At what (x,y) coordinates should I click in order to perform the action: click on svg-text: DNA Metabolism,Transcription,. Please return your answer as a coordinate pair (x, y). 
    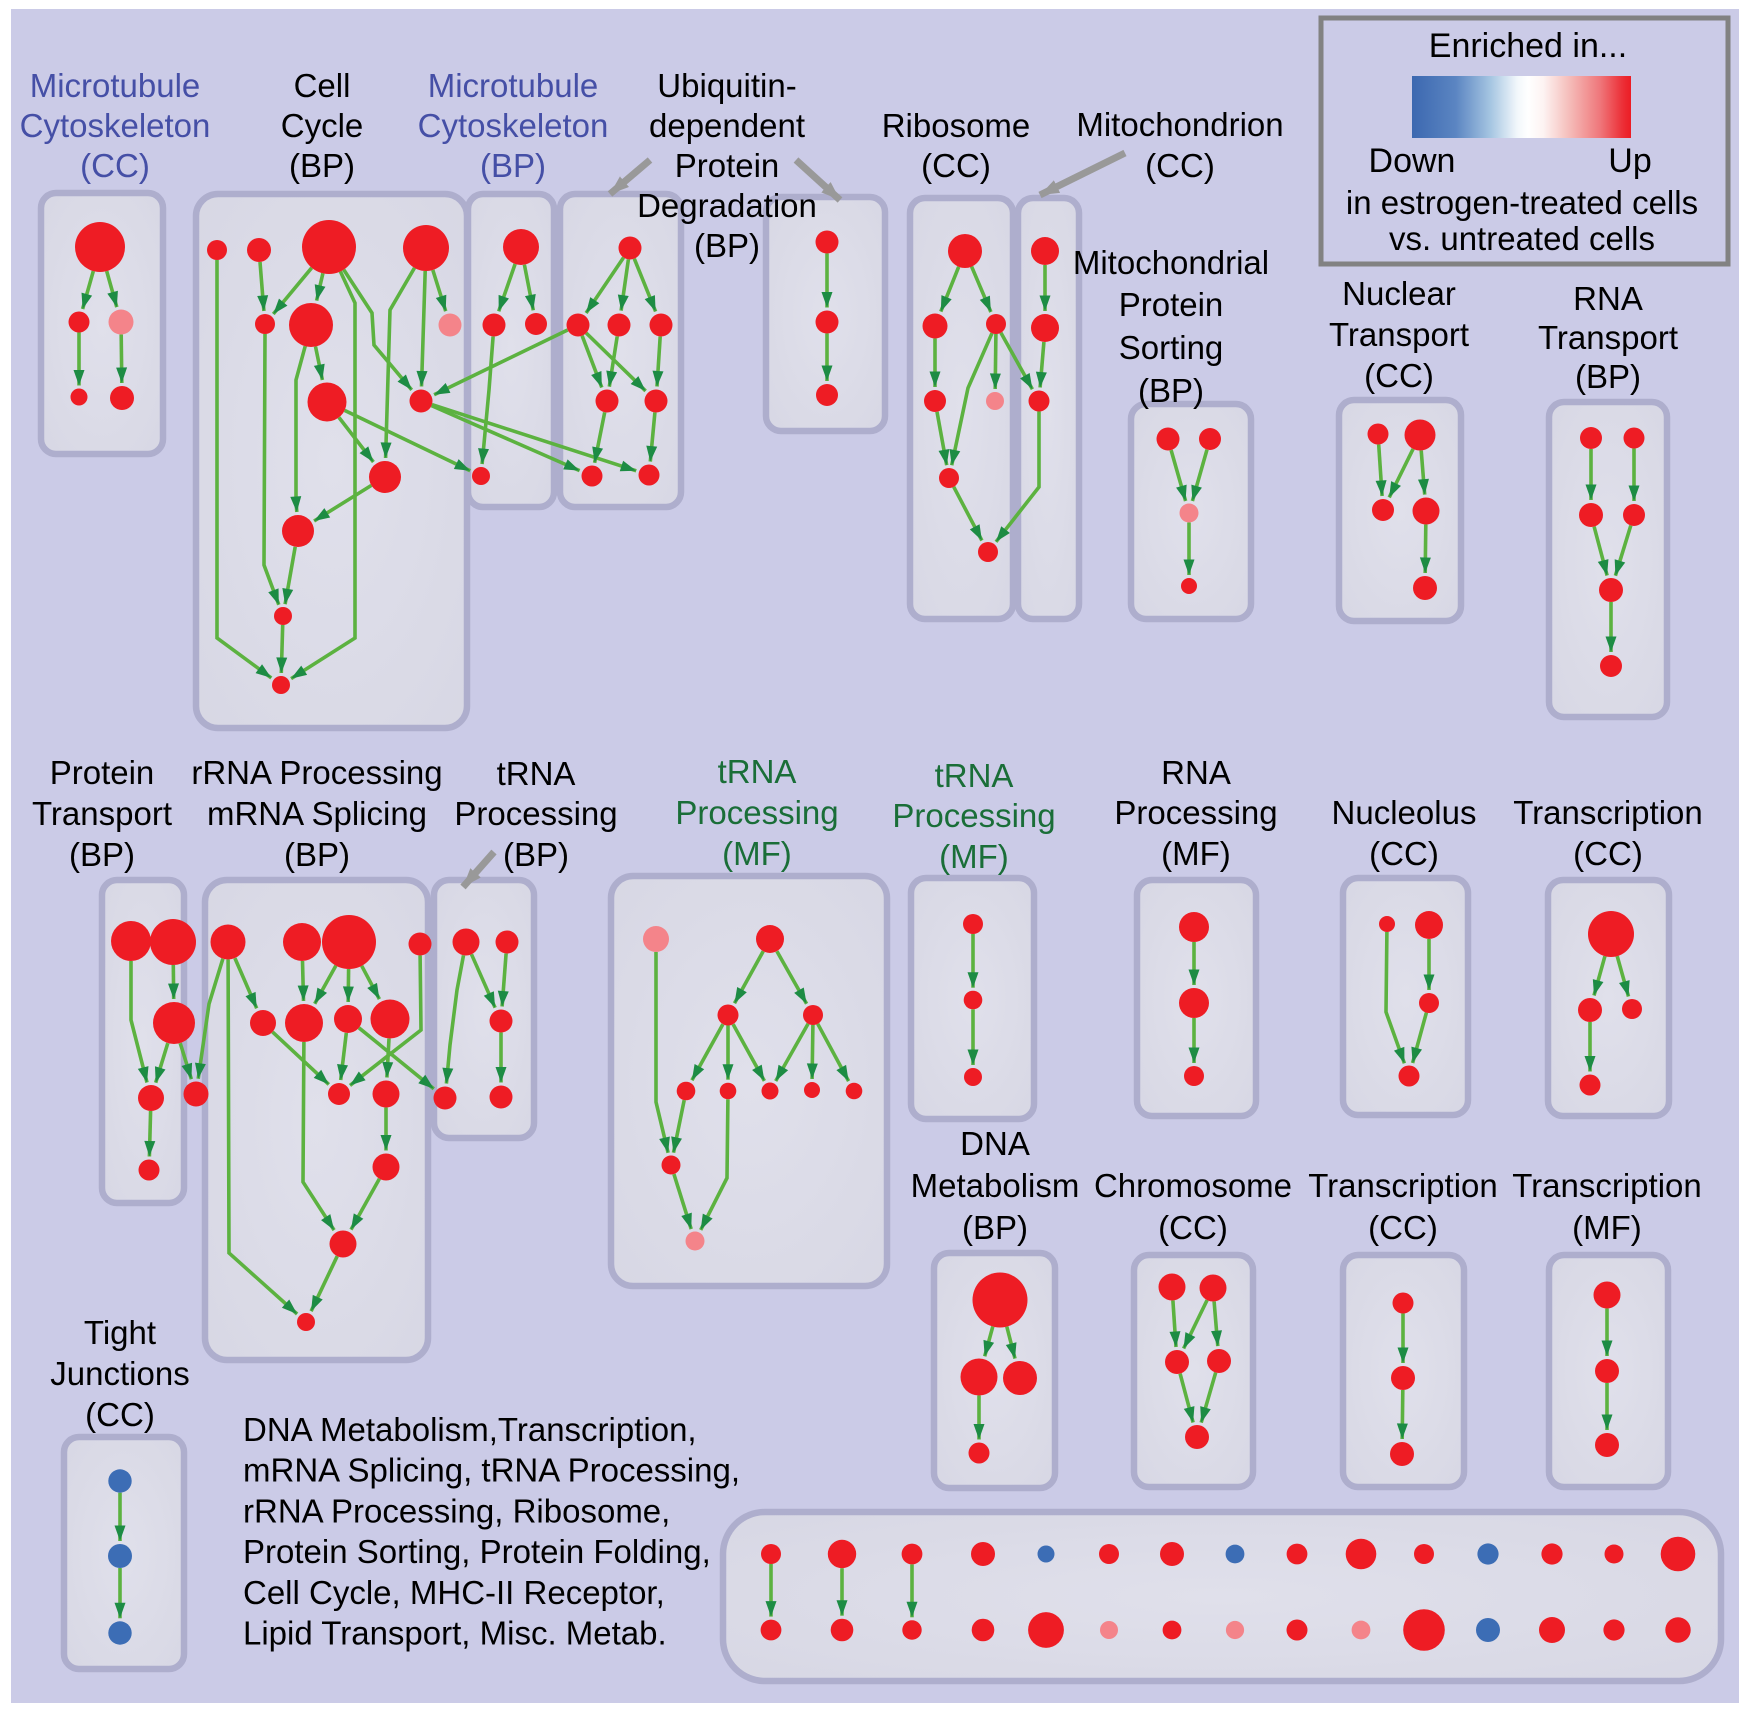
    Looking at the image, I should click on (470, 1429).